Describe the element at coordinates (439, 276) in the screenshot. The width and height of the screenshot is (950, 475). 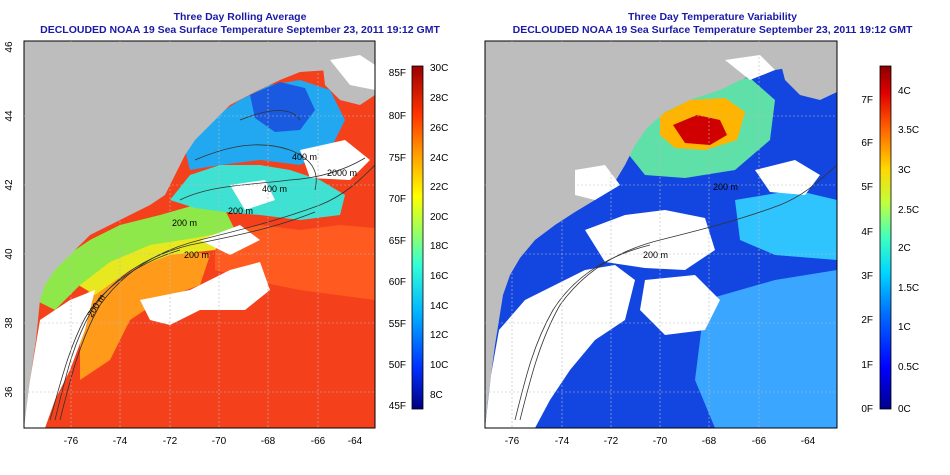
I see `c-tick: 16C` at that location.